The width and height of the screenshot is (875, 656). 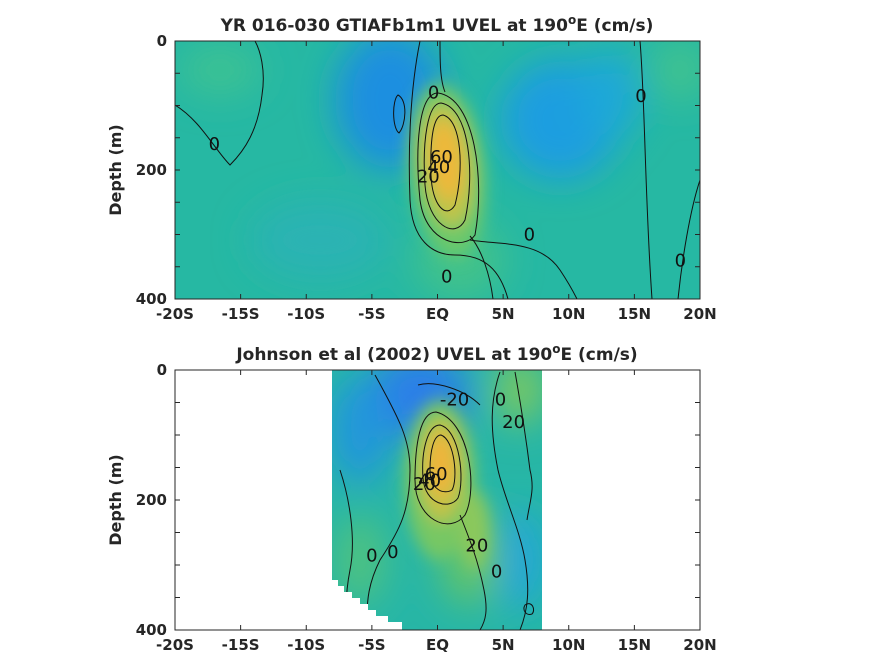 I want to click on top-contour-label: 60, so click(x=441, y=157).